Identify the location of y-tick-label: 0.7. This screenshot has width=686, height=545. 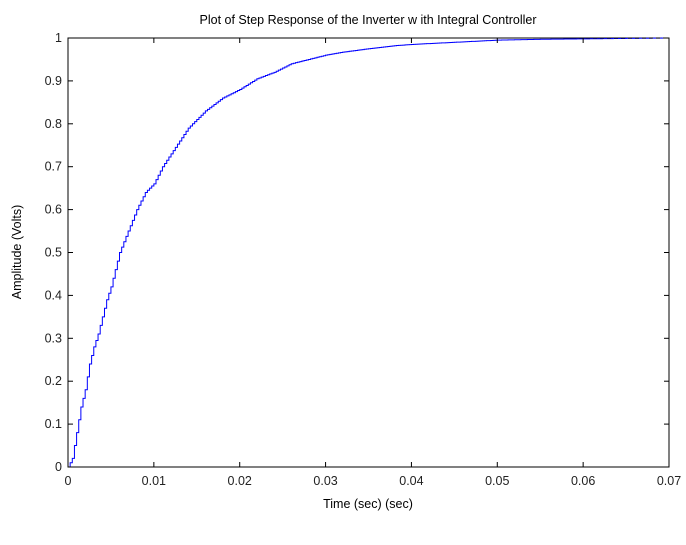
(53, 167).